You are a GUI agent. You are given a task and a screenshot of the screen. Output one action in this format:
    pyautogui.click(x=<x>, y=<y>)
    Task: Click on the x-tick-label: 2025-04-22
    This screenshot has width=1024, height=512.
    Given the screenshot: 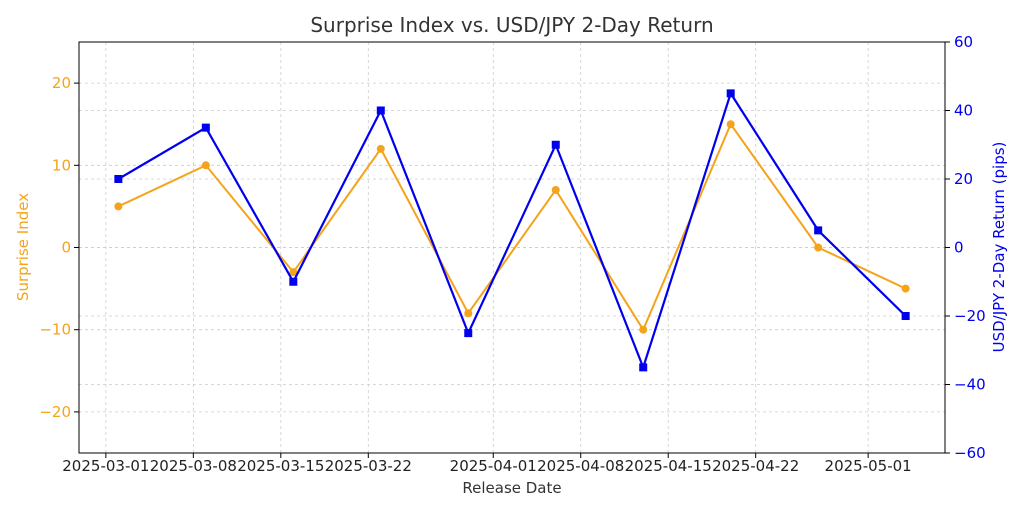 What is the action you would take?
    pyautogui.click(x=755, y=466)
    